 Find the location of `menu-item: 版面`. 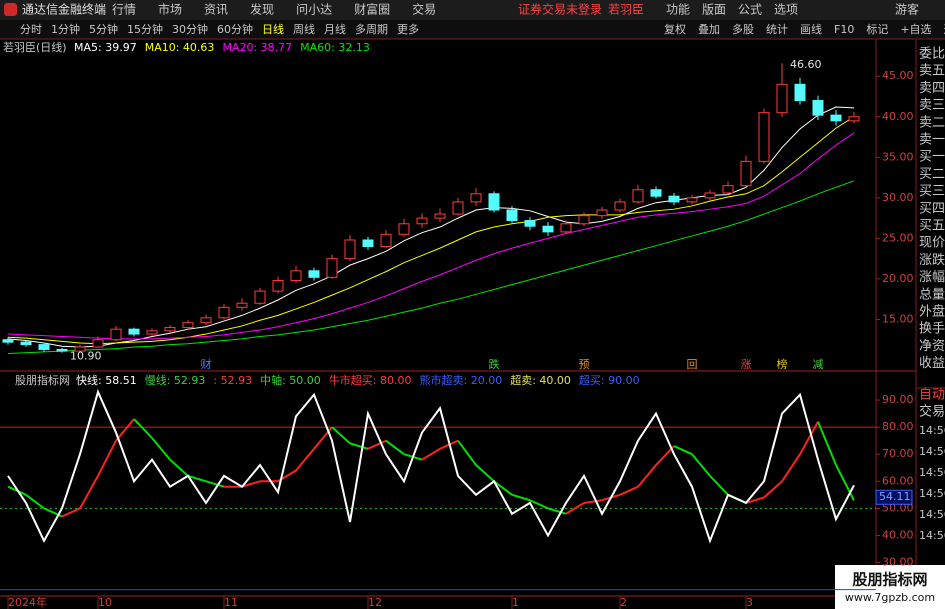

menu-item: 版面 is located at coordinates (714, 10).